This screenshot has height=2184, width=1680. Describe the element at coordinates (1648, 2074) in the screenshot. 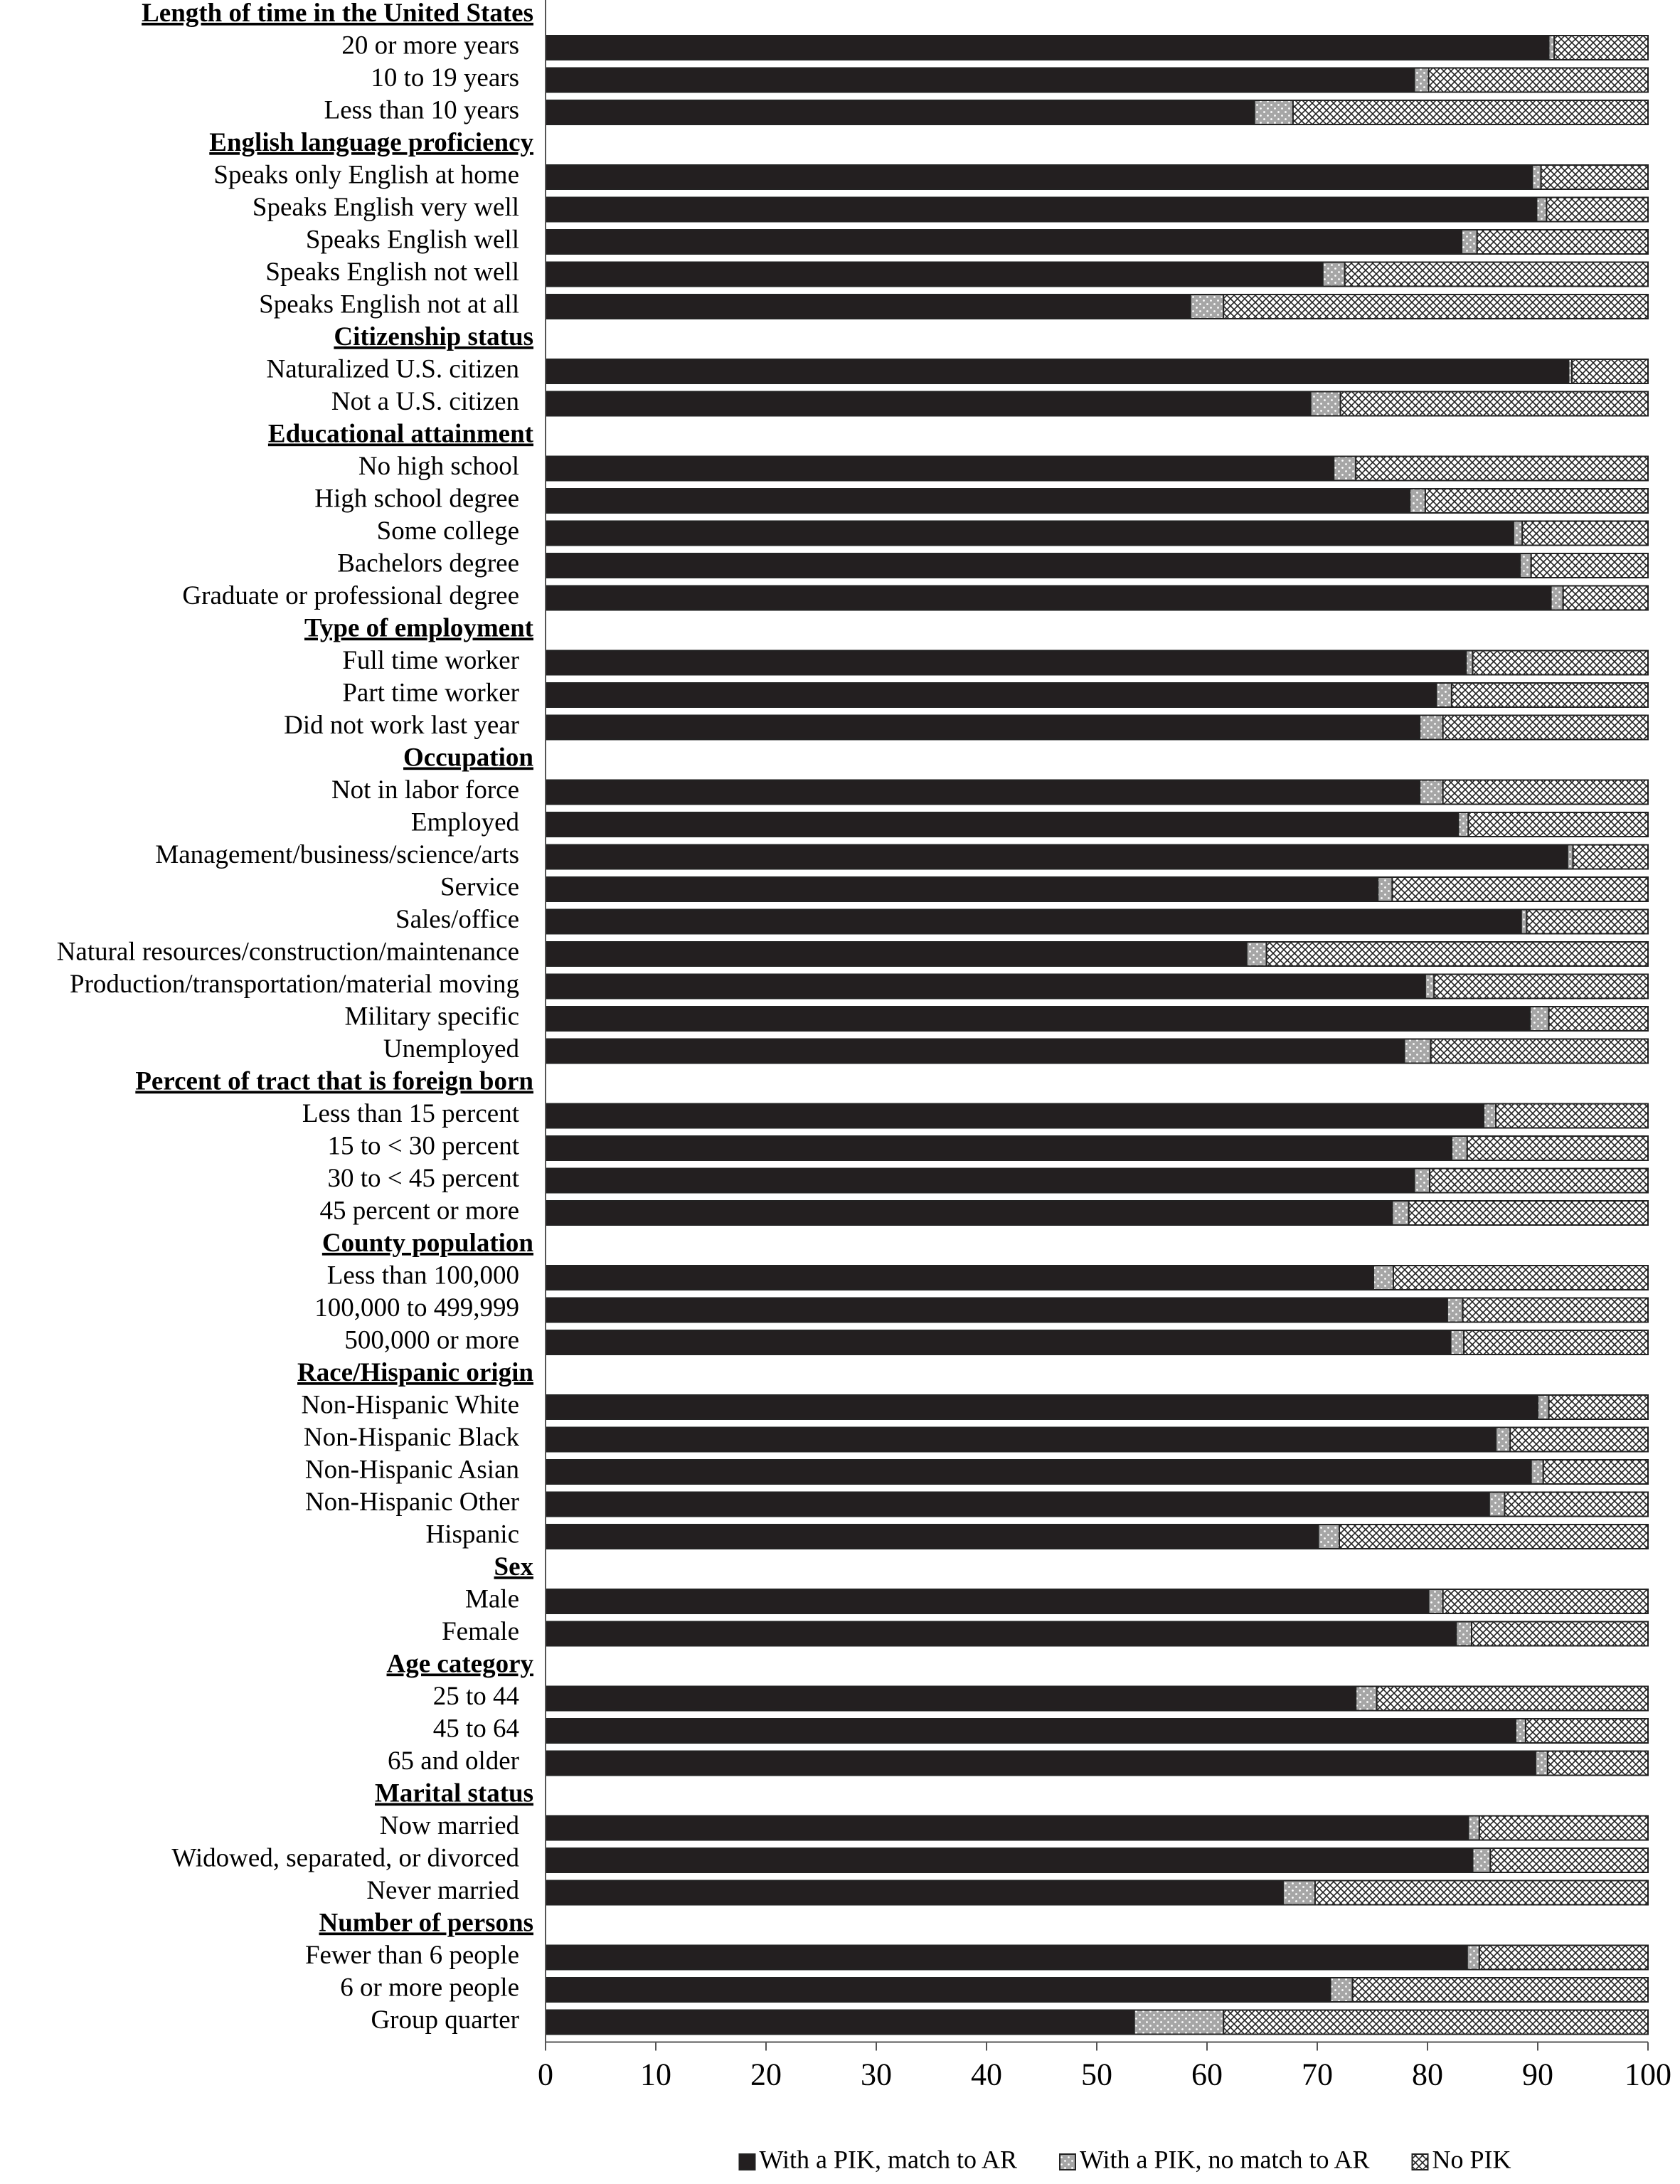

I see `x-tick-label: 100` at that location.